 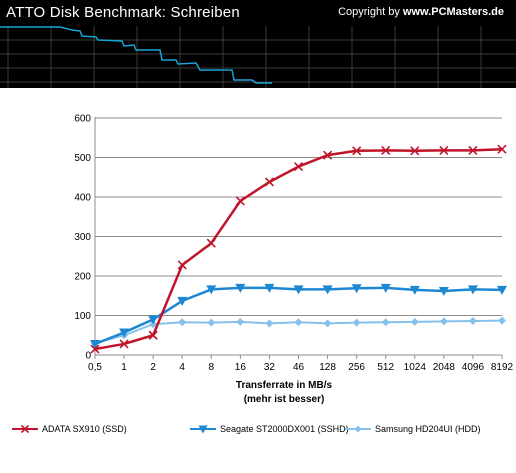 What do you see at coordinates (369, 12) in the screenshot?
I see `copyright-prefix: Copyright by` at bounding box center [369, 12].